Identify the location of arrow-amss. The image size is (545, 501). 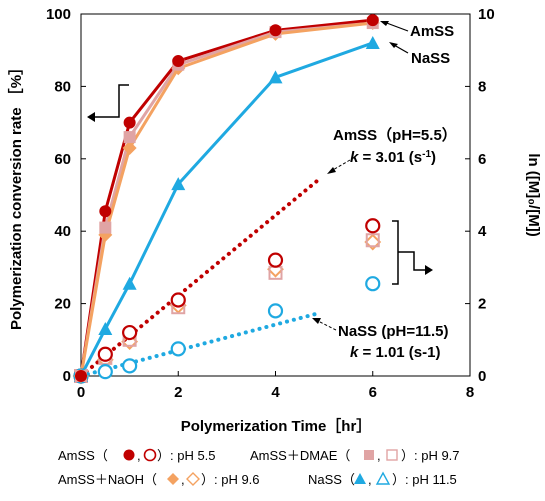
(394, 26).